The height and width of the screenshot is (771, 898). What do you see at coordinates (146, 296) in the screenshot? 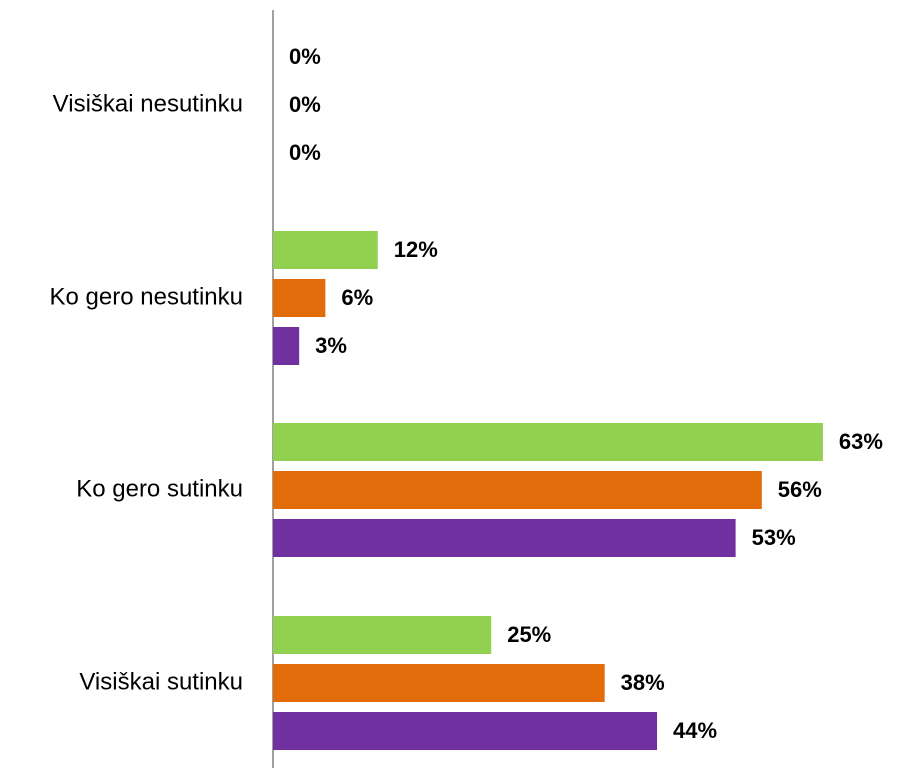
I see `category-label: Ko gero nesutinku` at bounding box center [146, 296].